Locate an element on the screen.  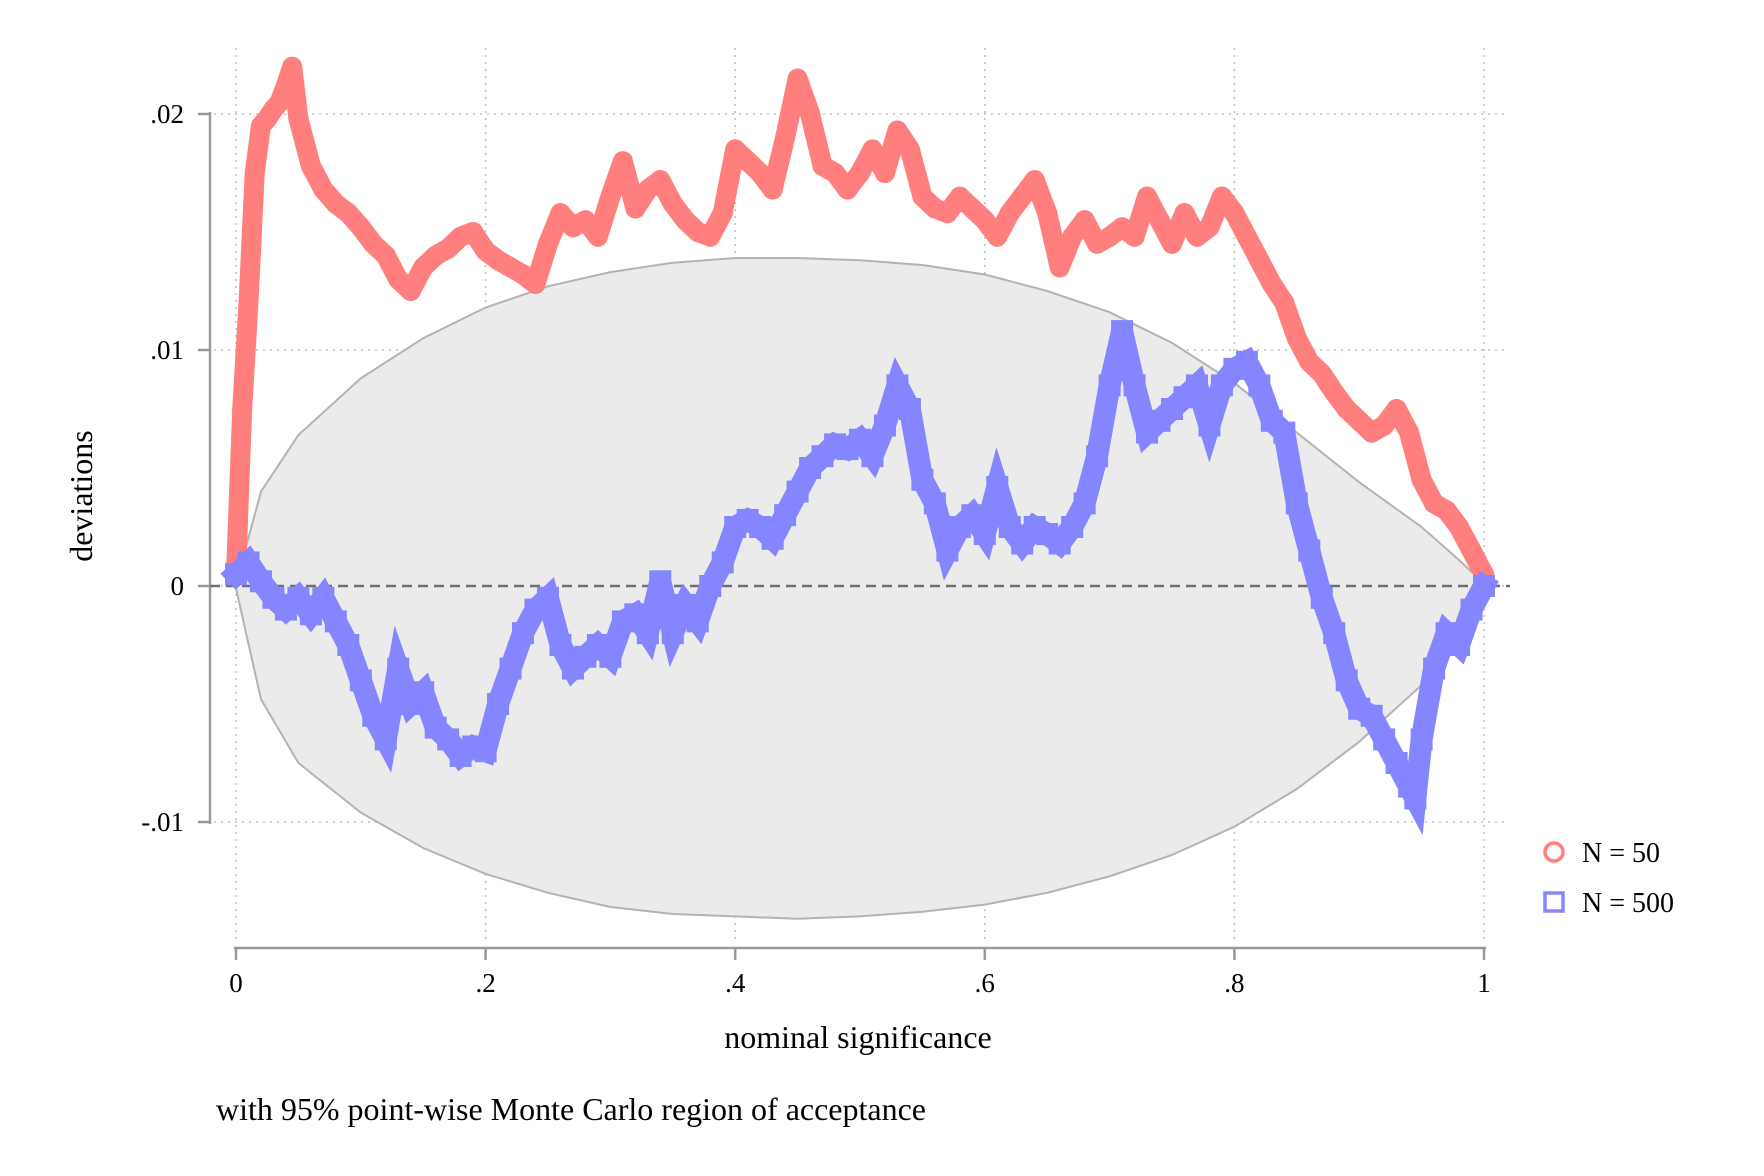
y-tick-label-3: .02 is located at coordinates (167, 114).